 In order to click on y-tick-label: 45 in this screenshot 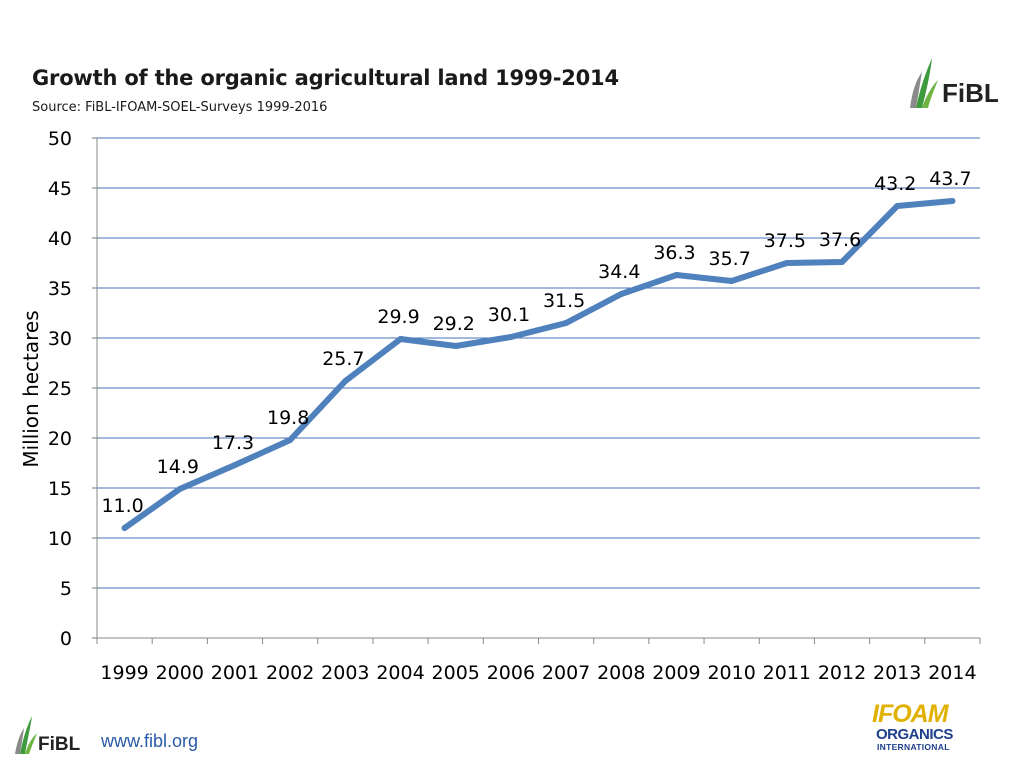, I will do `click(60, 189)`.